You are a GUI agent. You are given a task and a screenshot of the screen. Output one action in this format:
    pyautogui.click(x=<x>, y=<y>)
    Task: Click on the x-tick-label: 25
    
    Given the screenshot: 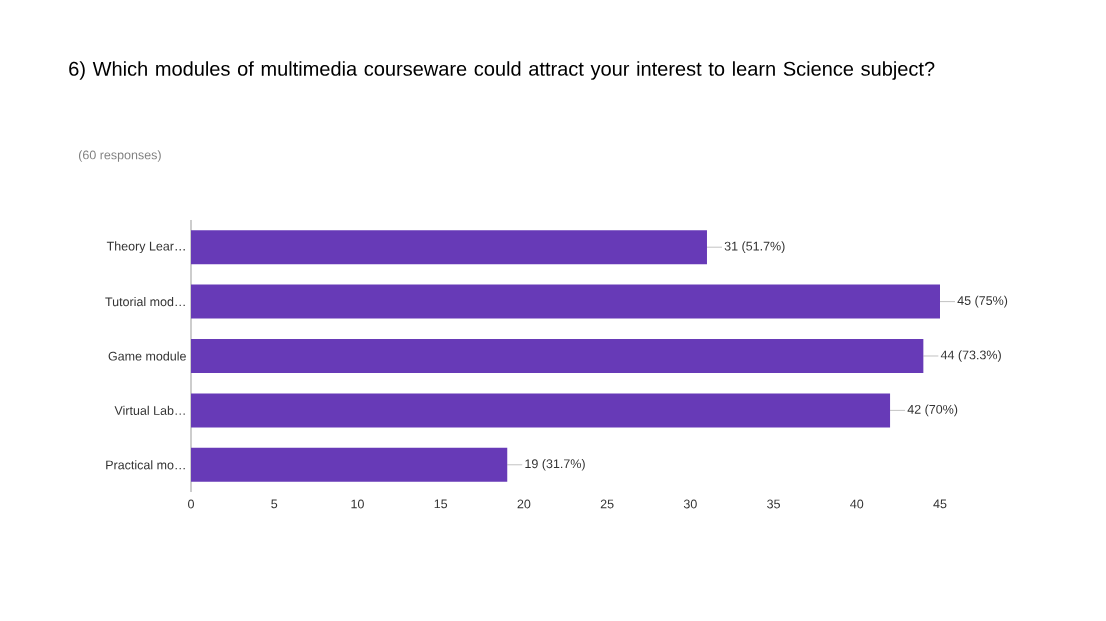 What is the action you would take?
    pyautogui.click(x=607, y=504)
    